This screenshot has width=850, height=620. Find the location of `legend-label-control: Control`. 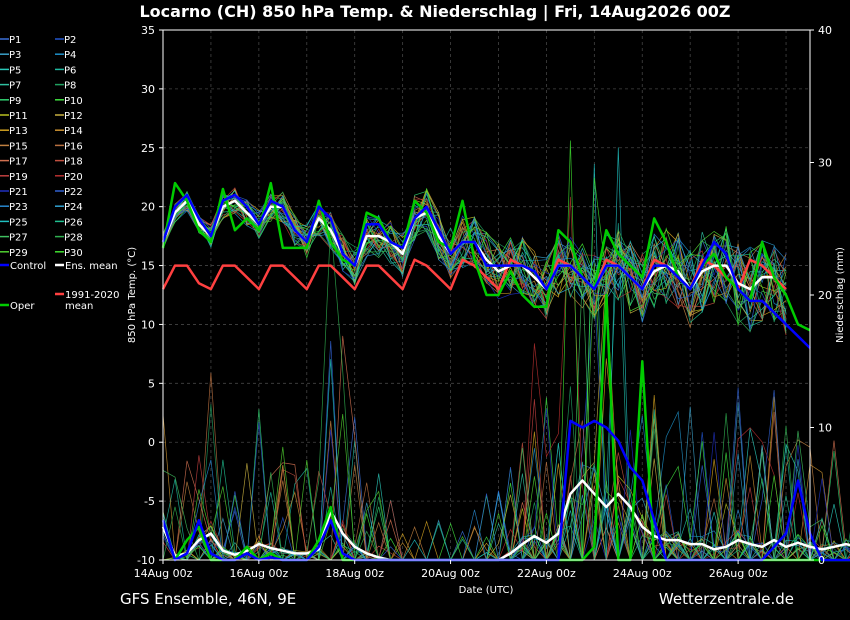

legend-label-control: Control is located at coordinates (28, 266).